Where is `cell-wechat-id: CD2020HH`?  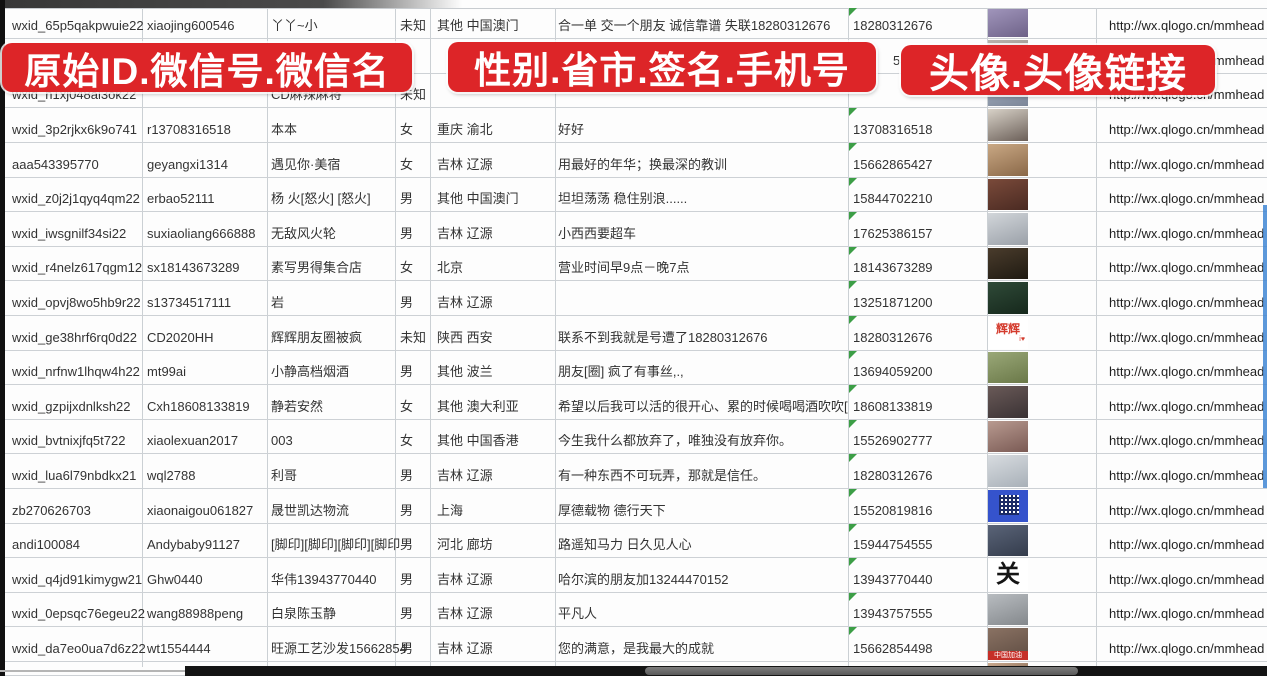 cell-wechat-id: CD2020HH is located at coordinates (180, 337).